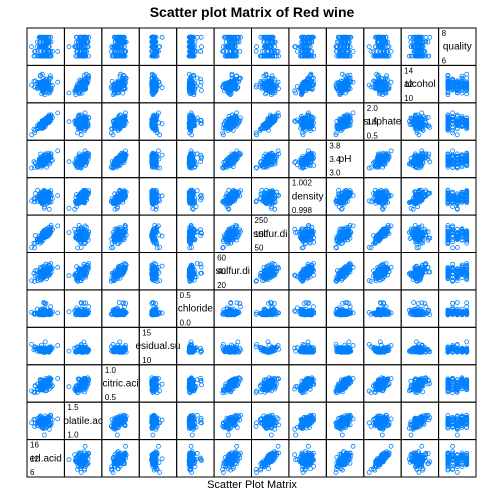 The image size is (504, 504). What do you see at coordinates (444, 33) in the screenshot?
I see `diag-tick-label: 8` at bounding box center [444, 33].